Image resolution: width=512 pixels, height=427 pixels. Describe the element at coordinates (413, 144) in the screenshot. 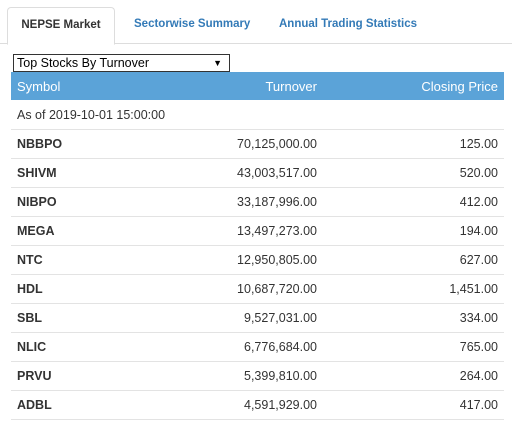

I see `closing-price-value: 125.00` at that location.